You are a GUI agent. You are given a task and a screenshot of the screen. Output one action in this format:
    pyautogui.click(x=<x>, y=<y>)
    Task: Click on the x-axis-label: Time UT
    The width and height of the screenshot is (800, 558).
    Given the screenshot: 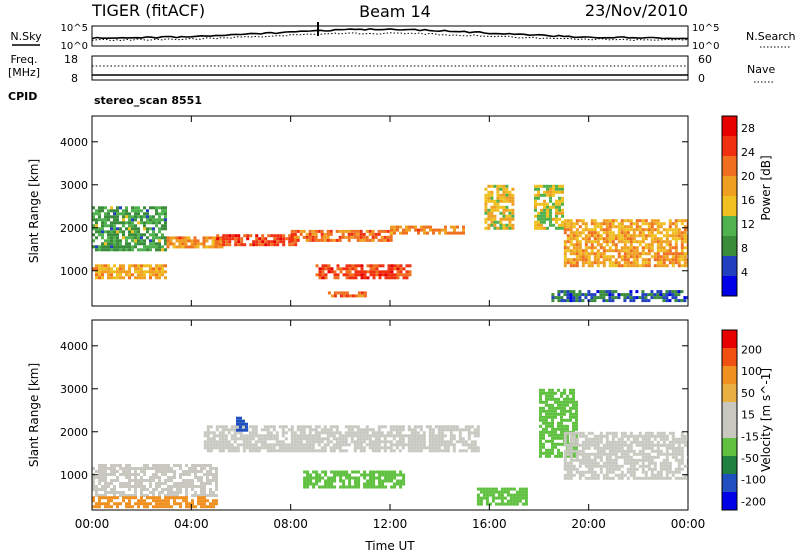 What is the action you would take?
    pyautogui.click(x=389, y=546)
    